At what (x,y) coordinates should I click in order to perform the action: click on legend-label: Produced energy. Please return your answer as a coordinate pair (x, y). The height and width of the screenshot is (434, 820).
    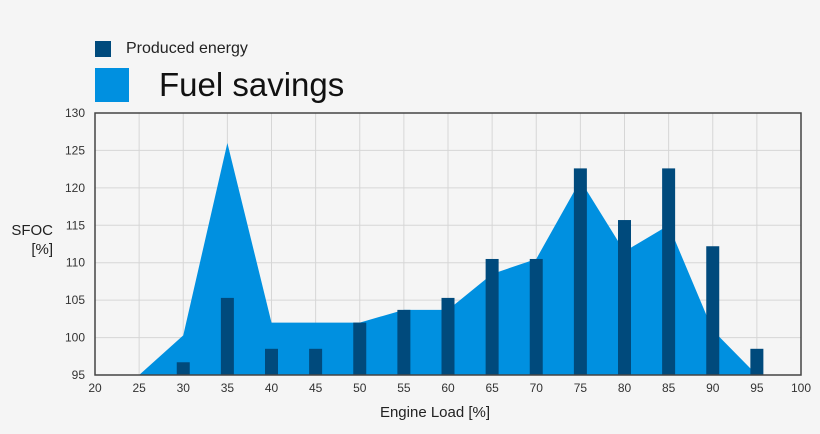
    Looking at the image, I should click on (187, 48).